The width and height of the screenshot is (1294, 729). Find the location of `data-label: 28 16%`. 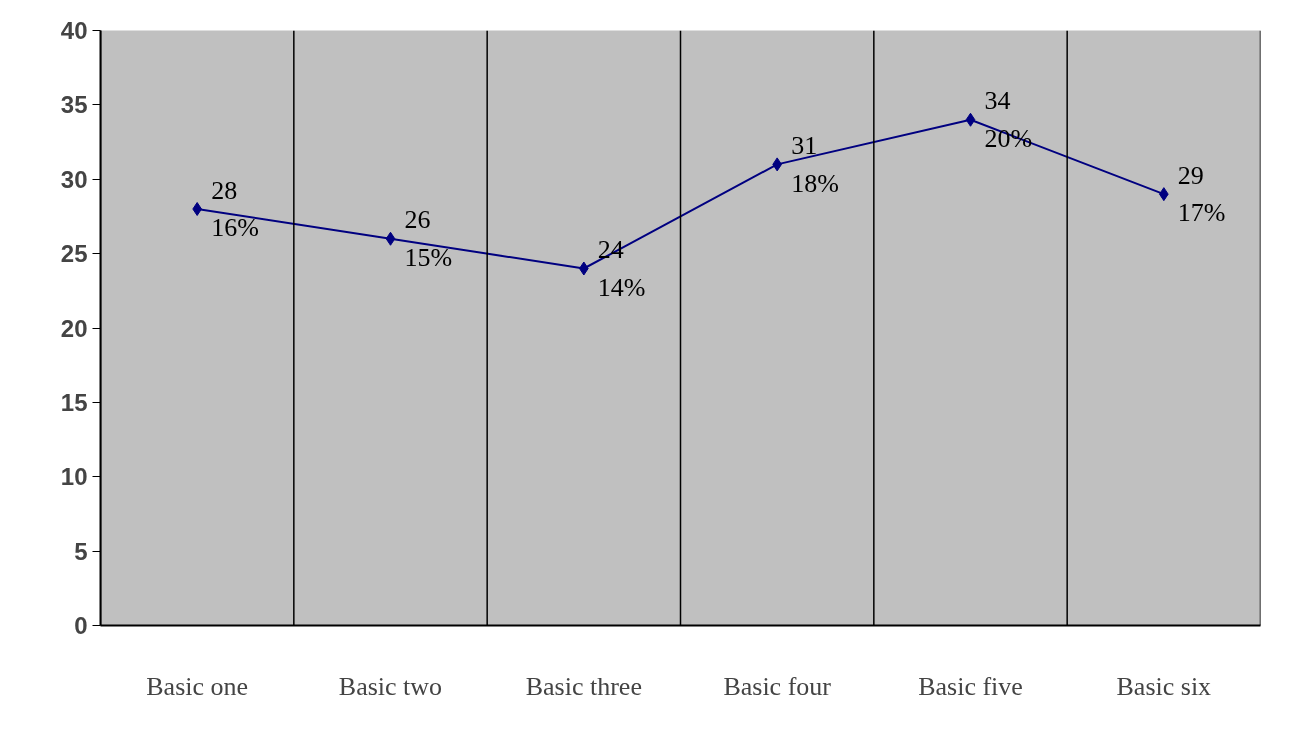

data-label: 28 16% is located at coordinates (235, 209).